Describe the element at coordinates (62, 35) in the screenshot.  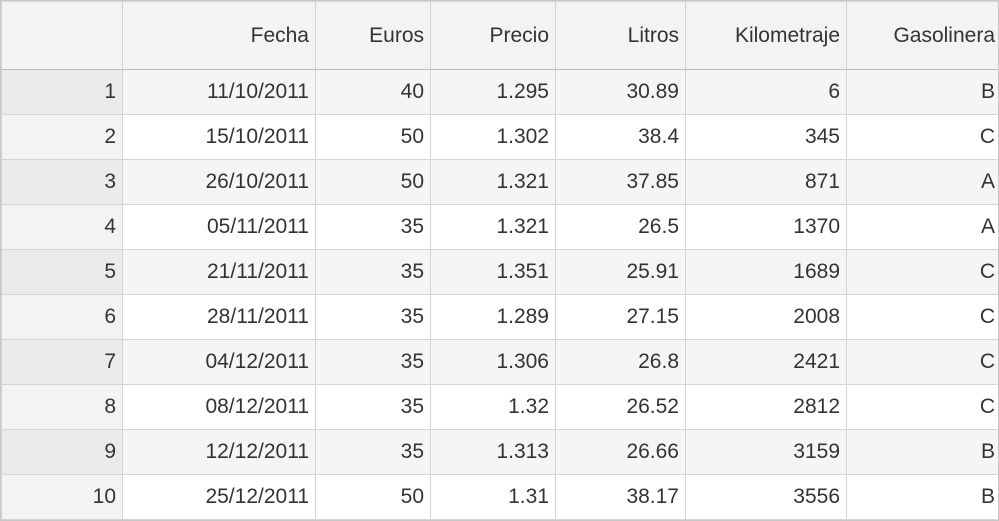
I see `corner-cell` at that location.